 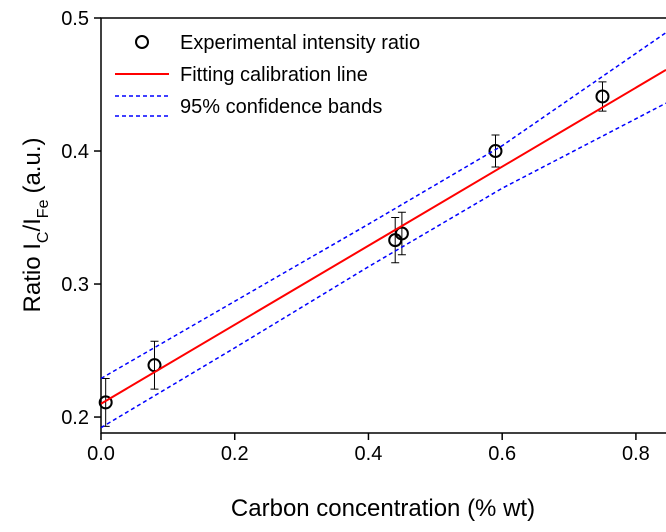 I want to click on y-label-part: Ratio I, so click(x=32, y=277).